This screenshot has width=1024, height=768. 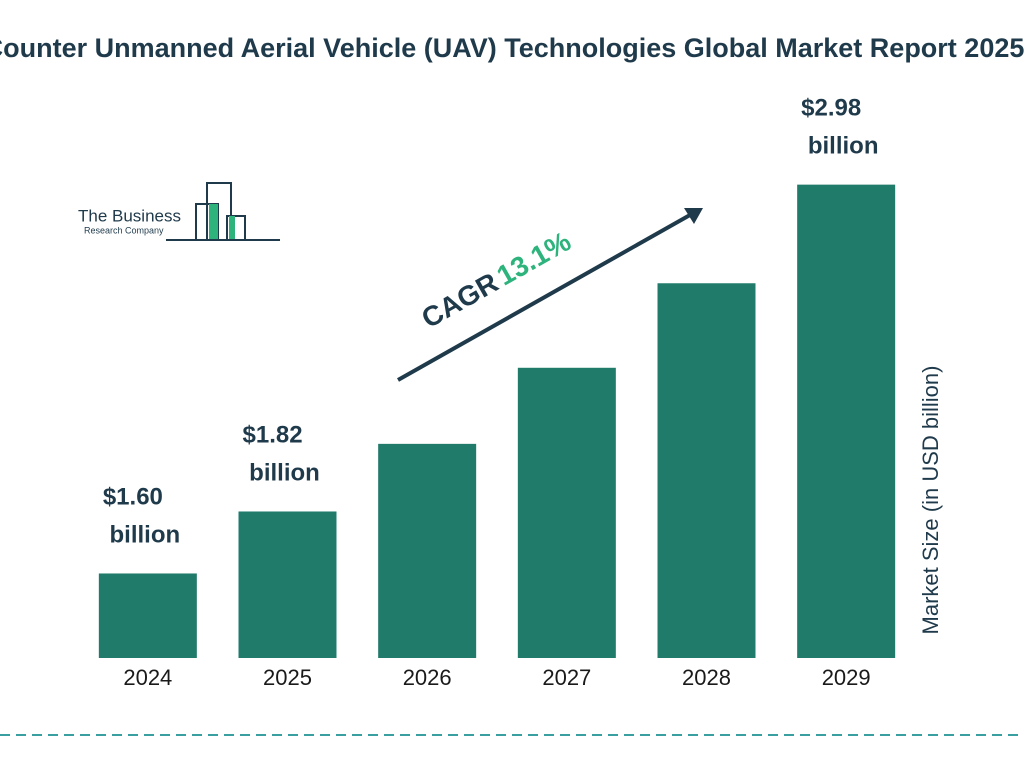 What do you see at coordinates (129, 215) in the screenshot?
I see `logo-text: The Business` at bounding box center [129, 215].